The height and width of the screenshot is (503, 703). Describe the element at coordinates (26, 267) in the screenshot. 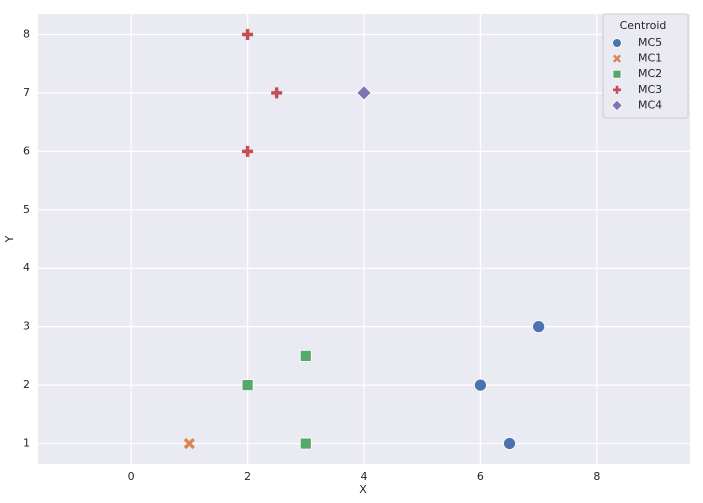

I see `y-tick-label: 4` at that location.